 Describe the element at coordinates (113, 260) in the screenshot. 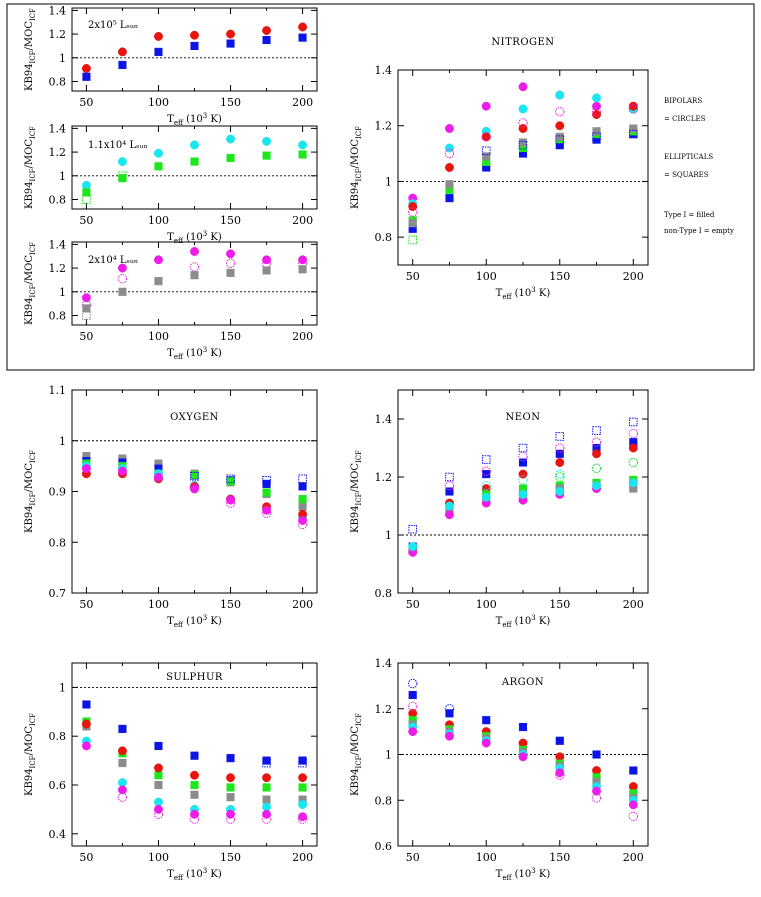

I see `luminosity-annotation: 2x10⁴ Lₛᵤₙ` at that location.